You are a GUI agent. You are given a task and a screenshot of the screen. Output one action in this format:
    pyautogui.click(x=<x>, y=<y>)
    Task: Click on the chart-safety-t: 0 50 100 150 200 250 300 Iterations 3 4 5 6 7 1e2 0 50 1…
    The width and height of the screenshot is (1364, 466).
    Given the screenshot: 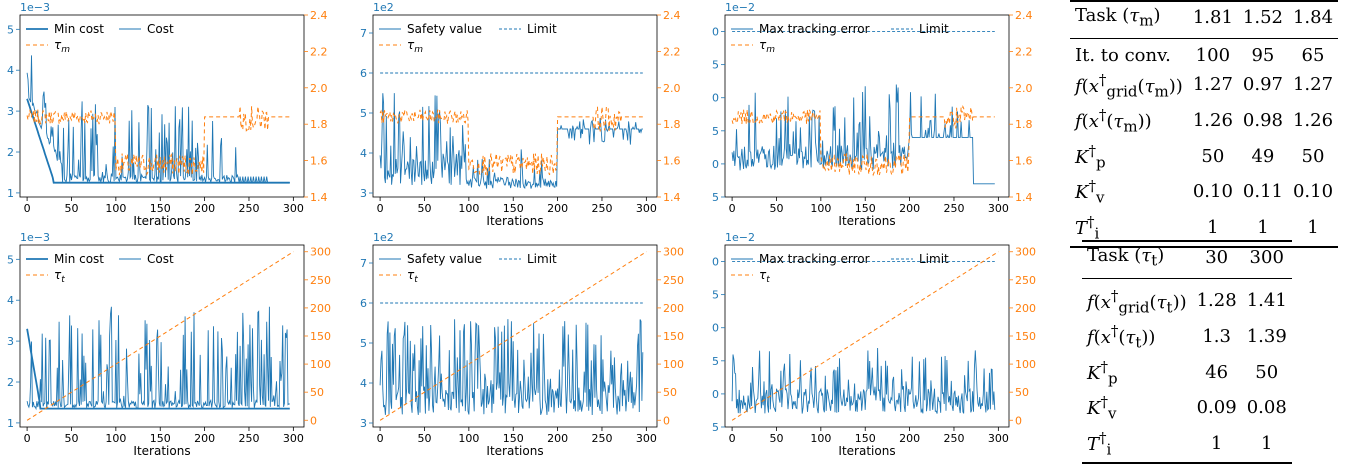 What is the action you would take?
    pyautogui.click(x=522, y=344)
    